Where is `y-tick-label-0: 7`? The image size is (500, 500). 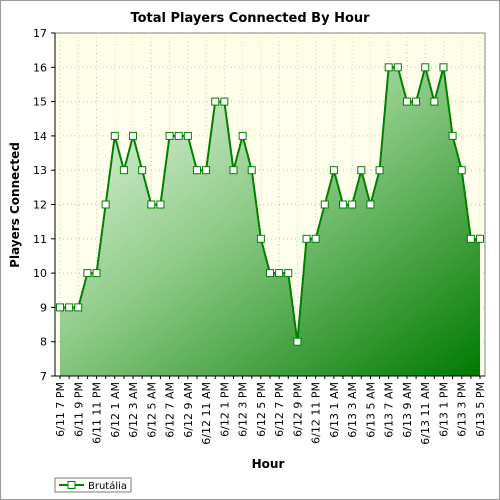
y-tick-label-0: 7 is located at coordinates (43, 376).